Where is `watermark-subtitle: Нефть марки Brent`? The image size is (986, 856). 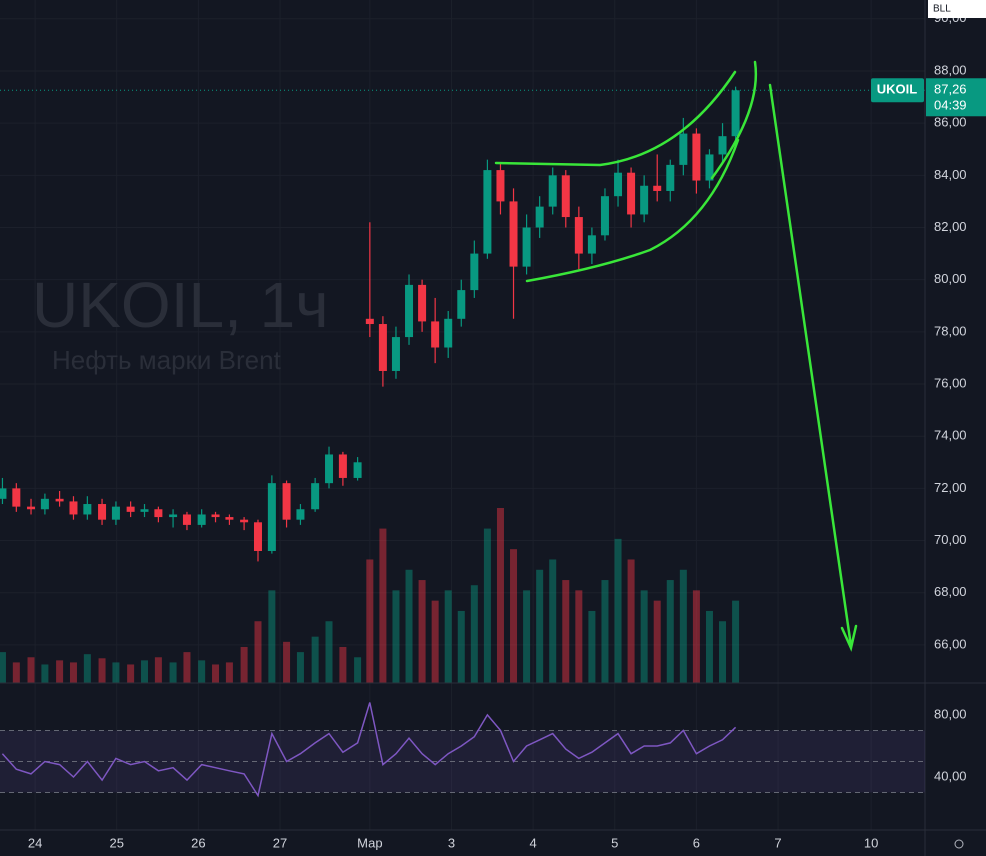 watermark-subtitle: Нефть марки Brent is located at coordinates (167, 360).